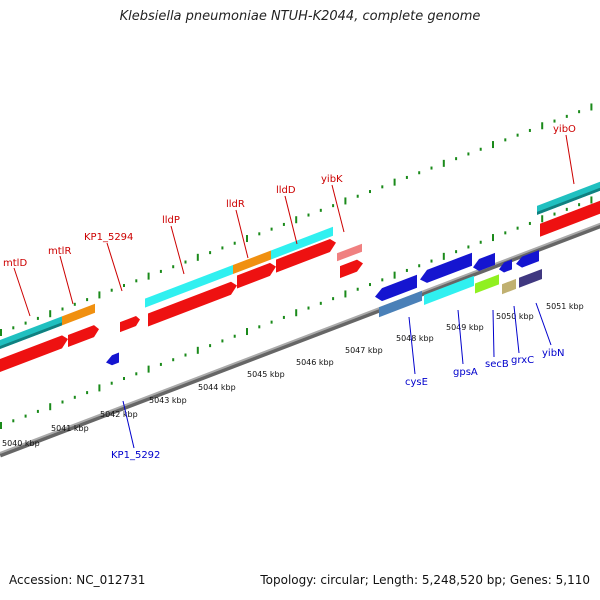 The image size is (600, 600). Describe the element at coordinates (83, 336) in the screenshot. I see `gene-arrow-mtlR` at that location.